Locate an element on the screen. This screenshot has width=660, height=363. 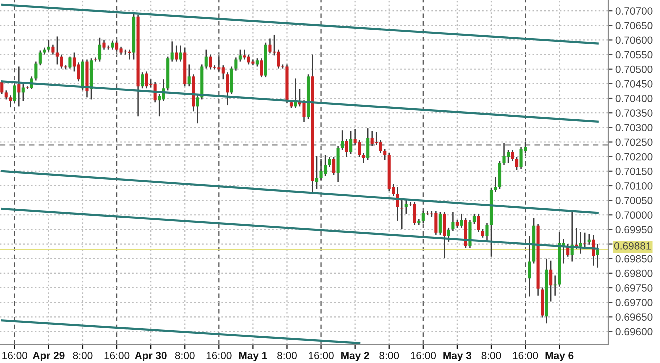
y-tick-label: 0.69600 is located at coordinates (634, 332).